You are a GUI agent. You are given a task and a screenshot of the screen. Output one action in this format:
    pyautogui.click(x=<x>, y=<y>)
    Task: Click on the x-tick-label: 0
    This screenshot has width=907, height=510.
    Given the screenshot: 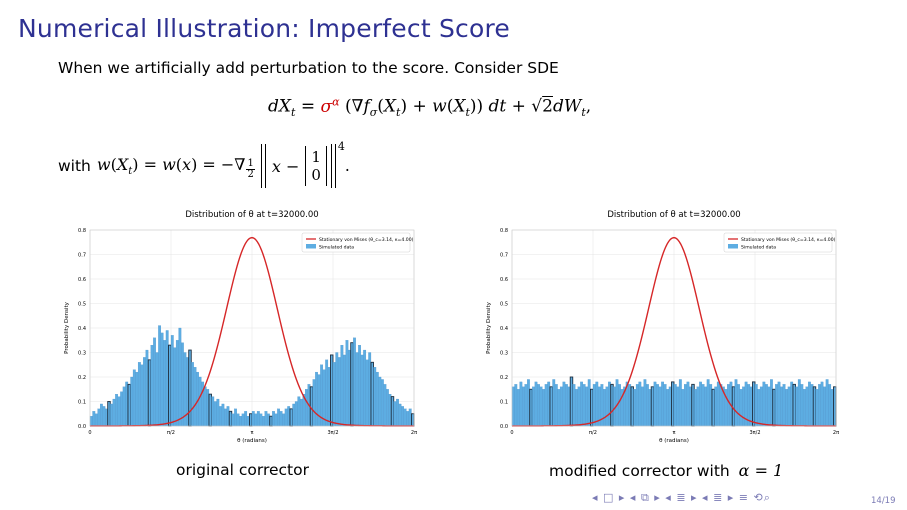 What is the action you would take?
    pyautogui.click(x=89, y=433)
    